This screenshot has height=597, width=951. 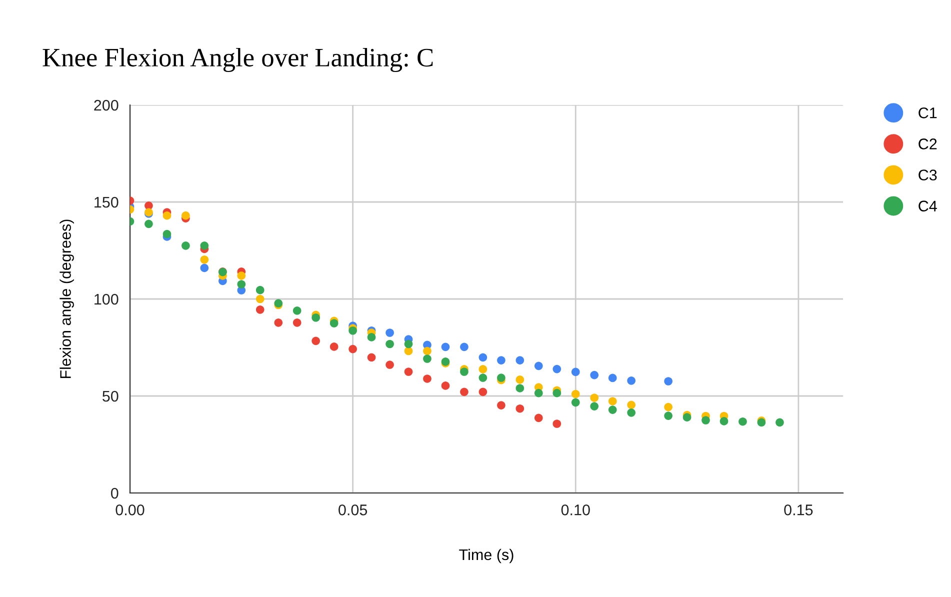 What do you see at coordinates (130, 510) in the screenshot?
I see `x-tick-label: 0.00` at bounding box center [130, 510].